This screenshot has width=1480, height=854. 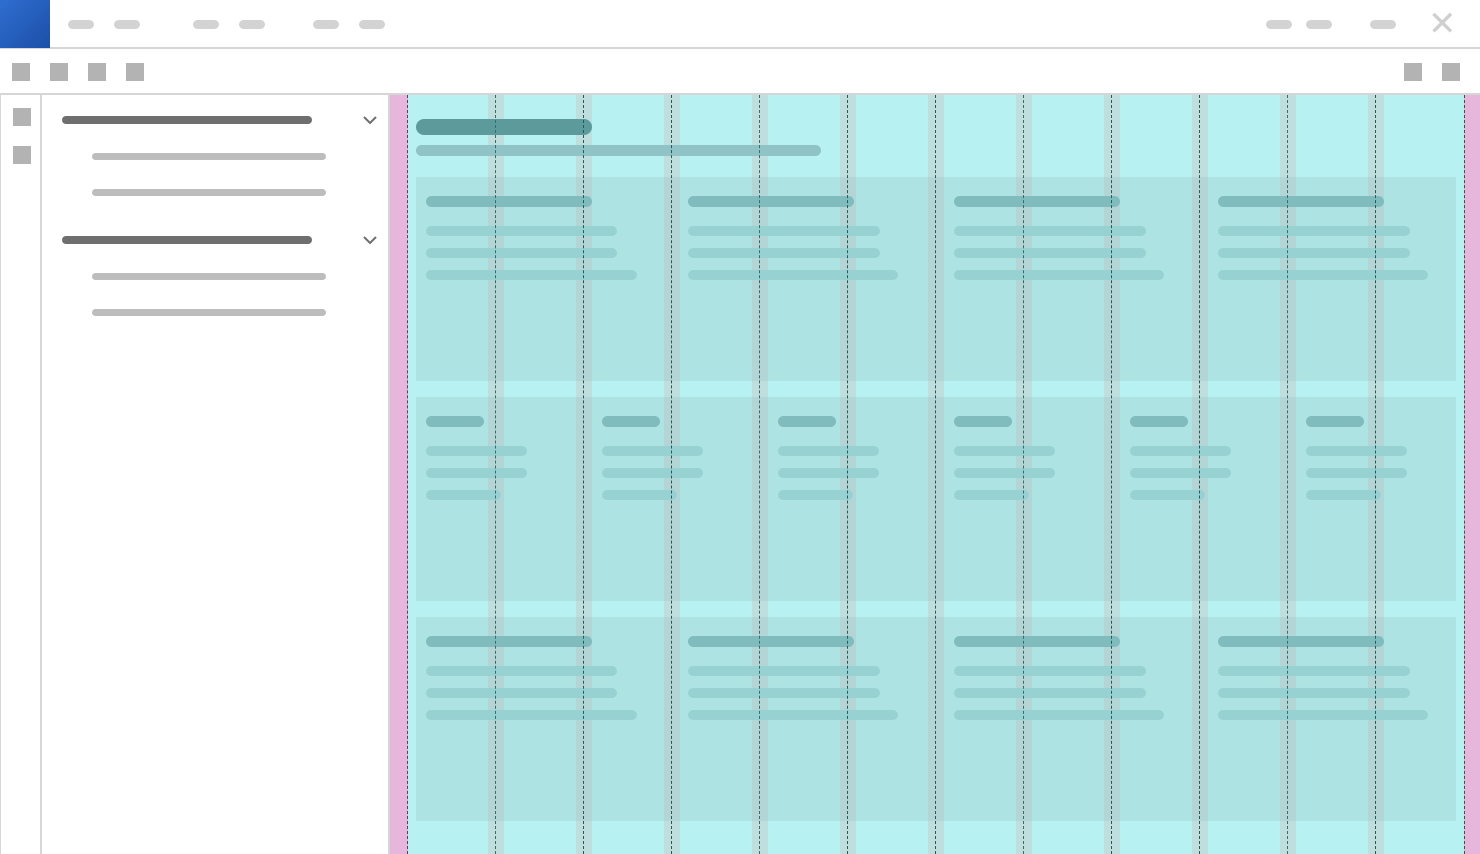 What do you see at coordinates (21, 474) in the screenshot?
I see `icon-rail` at bounding box center [21, 474].